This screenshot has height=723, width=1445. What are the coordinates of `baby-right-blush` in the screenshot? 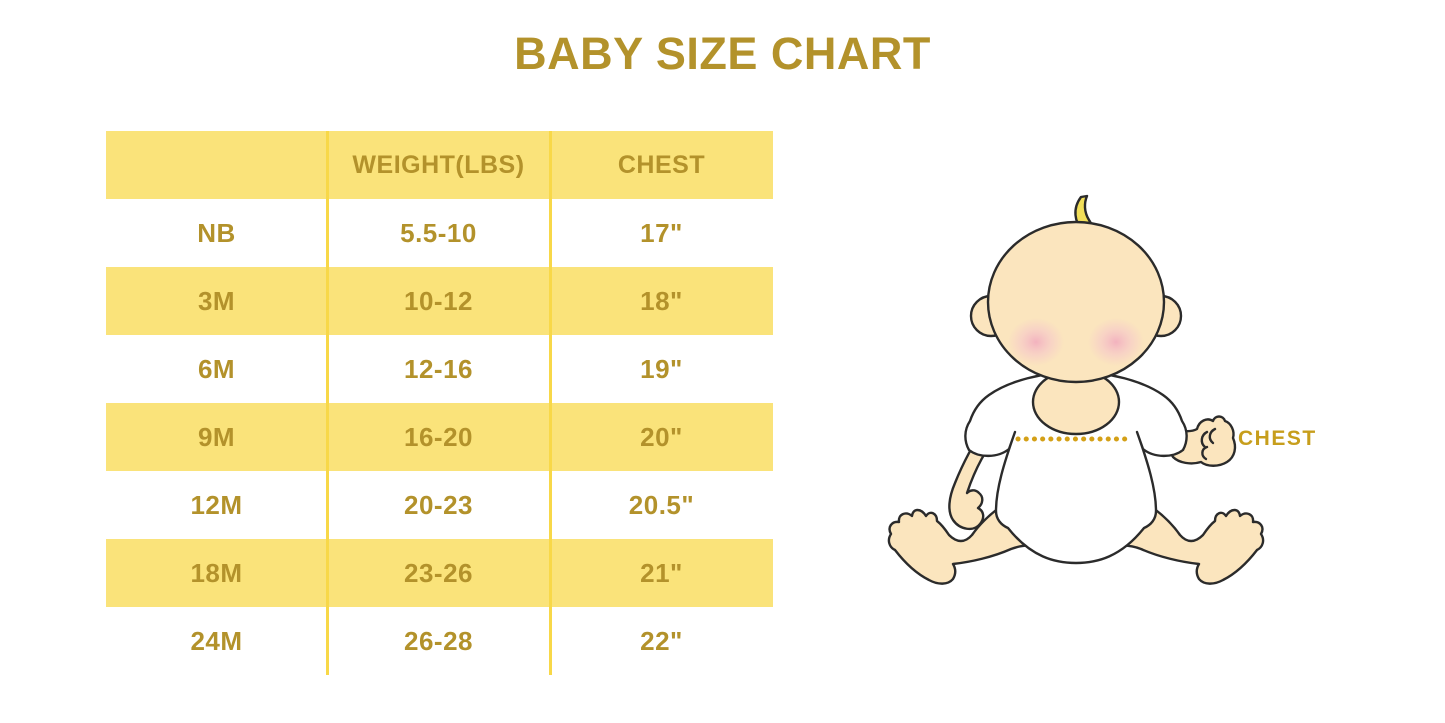 It's located at (1116, 342).